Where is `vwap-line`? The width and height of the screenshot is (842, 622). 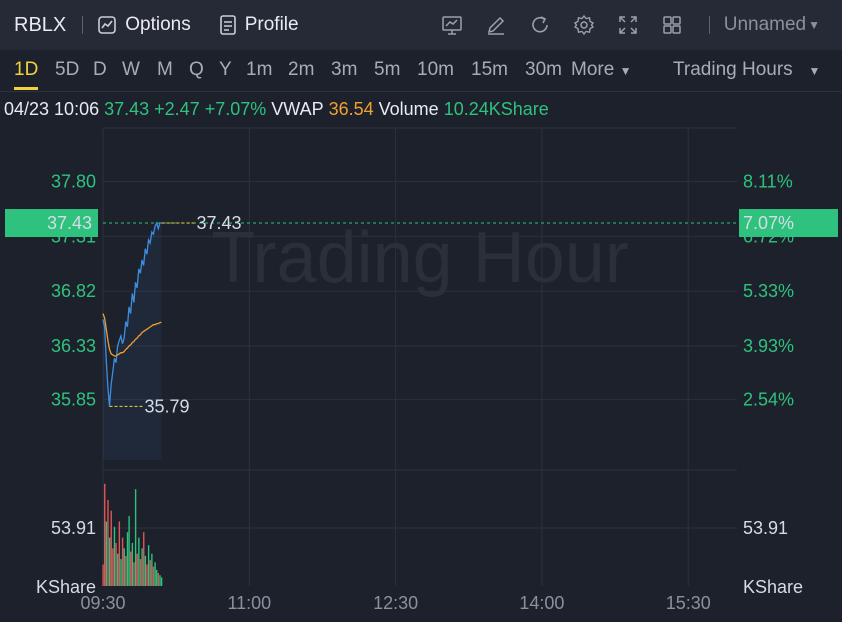 vwap-line is located at coordinates (132, 335).